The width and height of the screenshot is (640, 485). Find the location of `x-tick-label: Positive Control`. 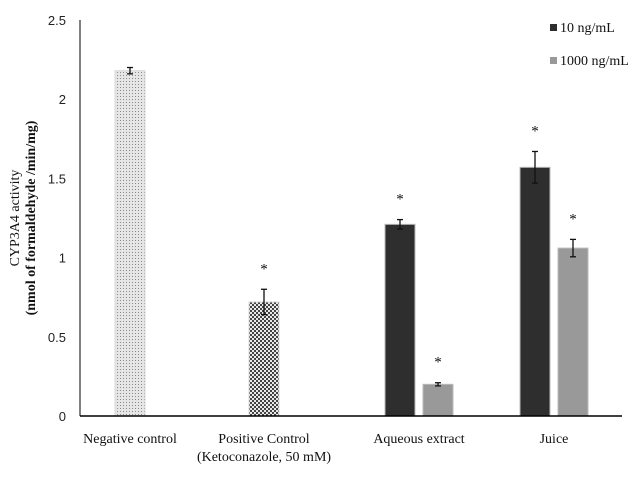

x-tick-label: Positive Control is located at coordinates (264, 439).